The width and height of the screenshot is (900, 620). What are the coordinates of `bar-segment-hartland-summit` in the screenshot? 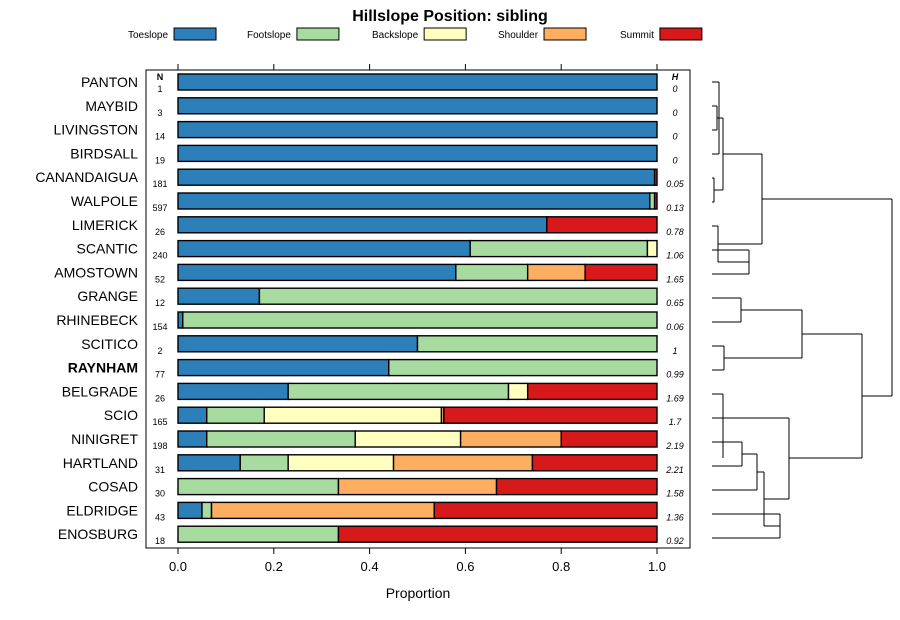 It's located at (594, 463).